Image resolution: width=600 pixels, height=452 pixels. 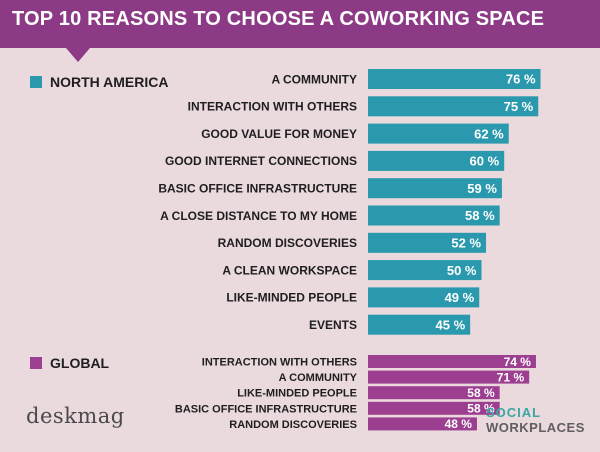 What do you see at coordinates (462, 270) in the screenshot?
I see `value-label-north-america: 50 %` at bounding box center [462, 270].